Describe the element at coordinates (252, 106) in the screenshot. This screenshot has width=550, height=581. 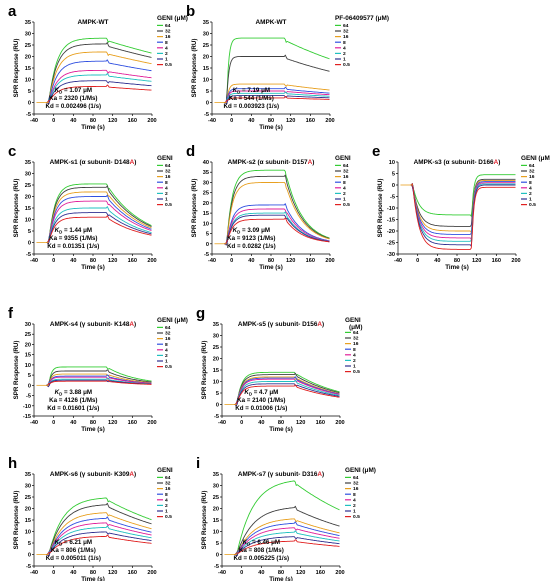
I see `koff-annotation: Kd = 0.003923 (1/s)` at that location.